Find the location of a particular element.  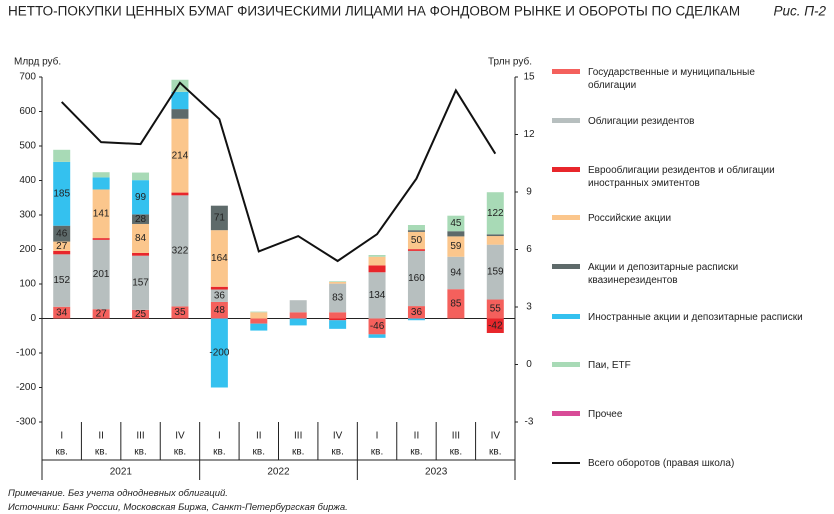

legend-item: Облигации резидентов is located at coordinates (677, 121).